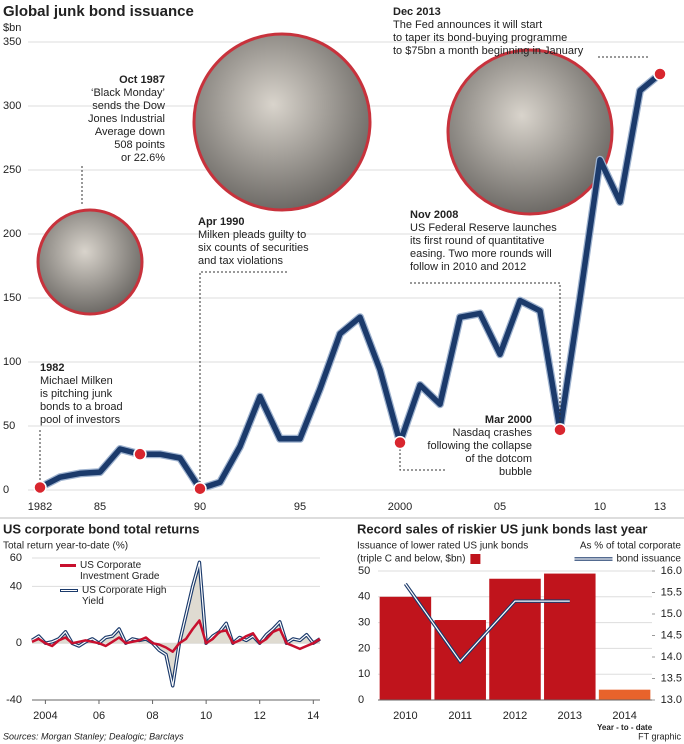 This screenshot has height=744, width=684. I want to click on y-axis-label: Issuance of lower rated US junk bonds, so click(442, 546).